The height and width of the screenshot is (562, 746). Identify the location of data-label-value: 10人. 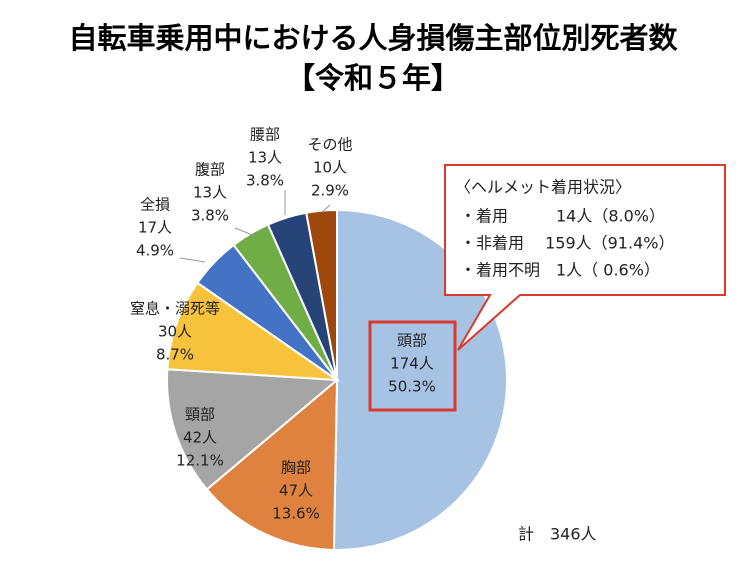
(330, 168).